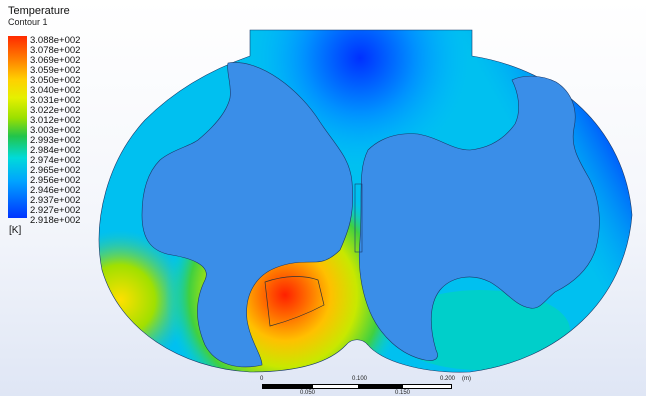  What do you see at coordinates (55, 190) in the screenshot?
I see `legend-tick: 2.946e+002` at bounding box center [55, 190].